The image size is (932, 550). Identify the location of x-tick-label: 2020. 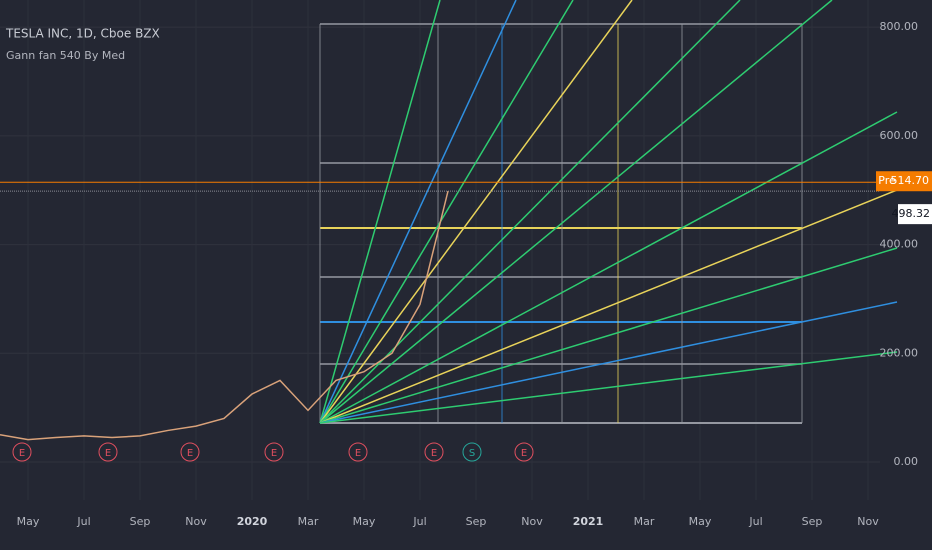
(252, 521).